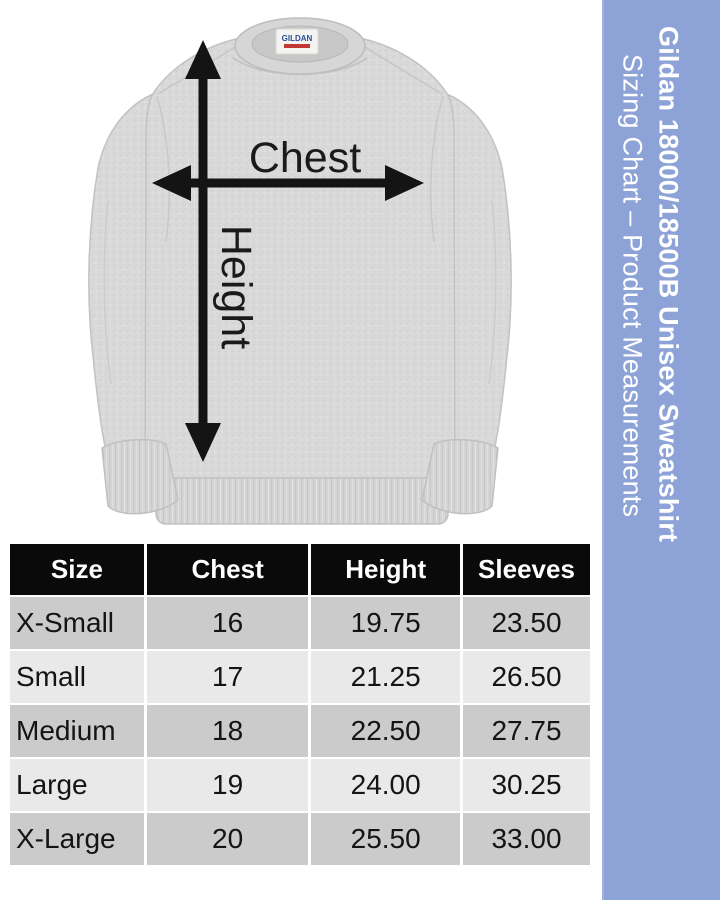 This screenshot has height=900, width=720. I want to click on right-cuff, so click(460, 476).